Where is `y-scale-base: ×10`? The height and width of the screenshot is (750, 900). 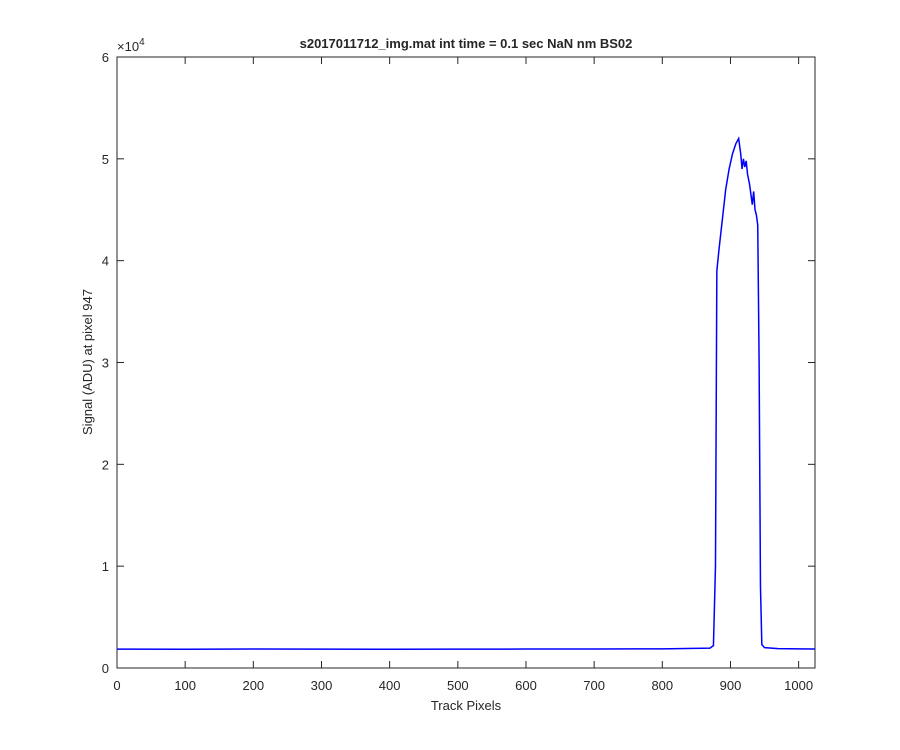
y-scale-base: ×10 is located at coordinates (128, 46).